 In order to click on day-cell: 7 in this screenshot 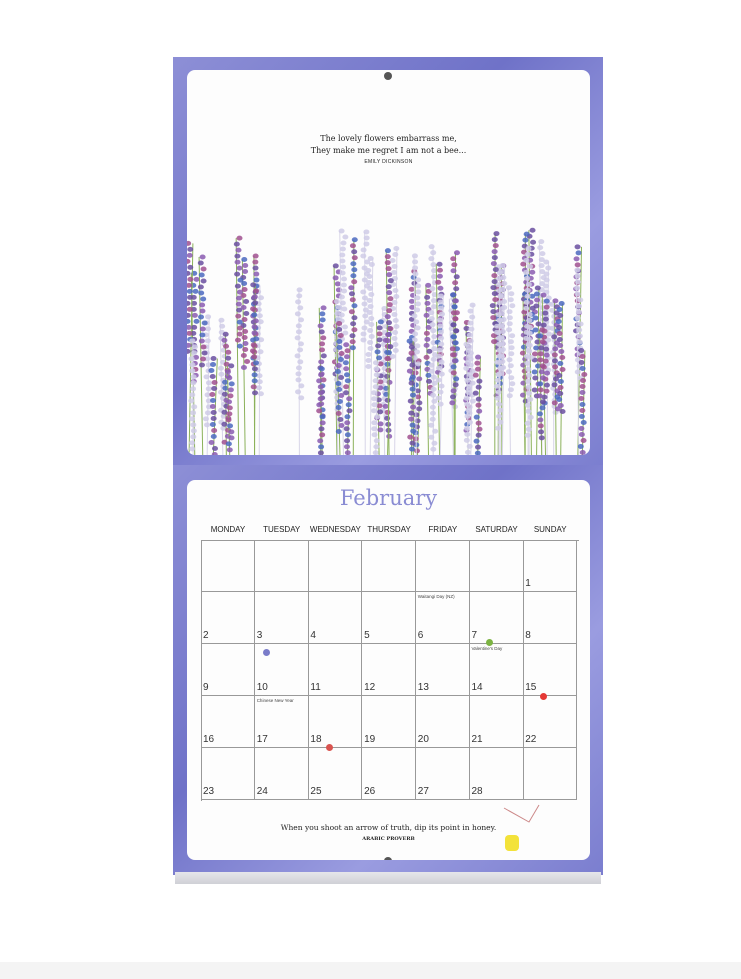, I will do `click(496, 618)`.